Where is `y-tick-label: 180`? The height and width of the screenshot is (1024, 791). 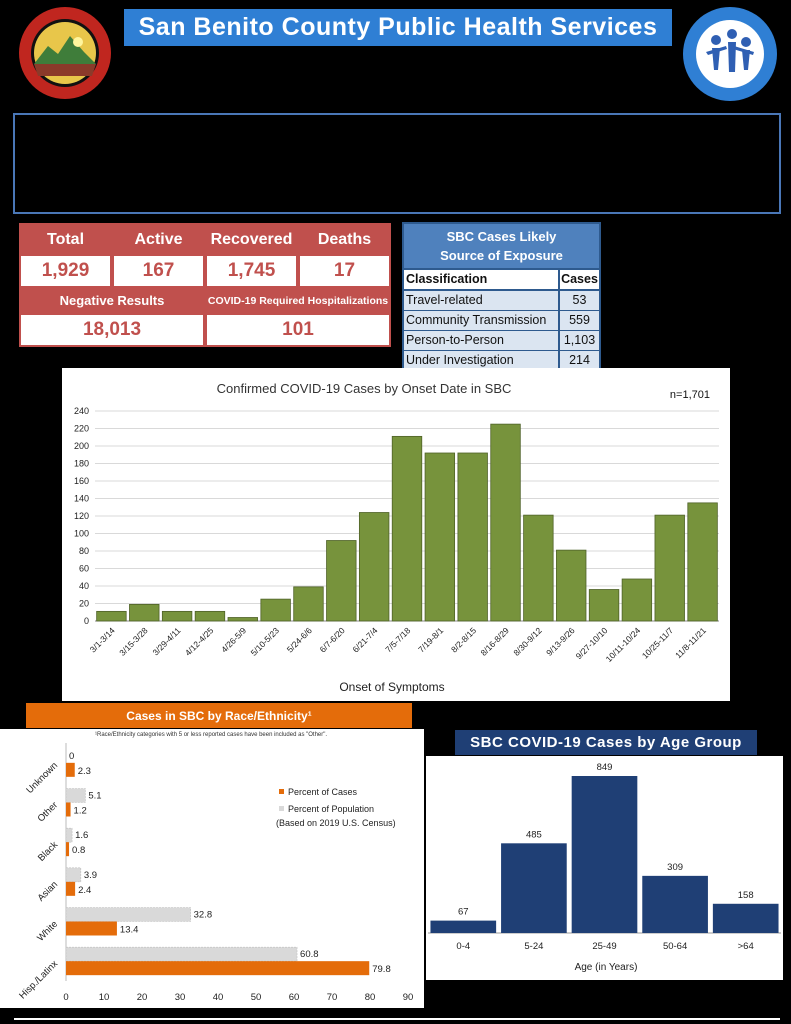 y-tick-label: 180 is located at coordinates (81, 464).